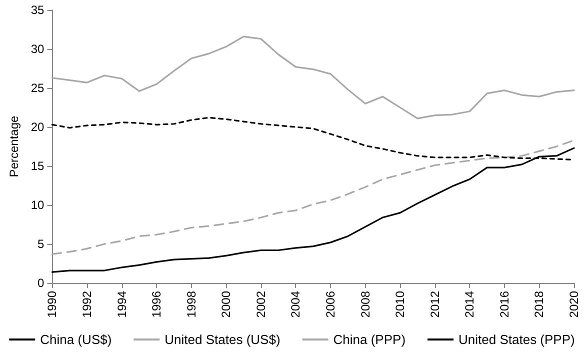 The height and width of the screenshot is (355, 584). What do you see at coordinates (37, 205) in the screenshot?
I see `y-tick-label: 10` at bounding box center [37, 205].